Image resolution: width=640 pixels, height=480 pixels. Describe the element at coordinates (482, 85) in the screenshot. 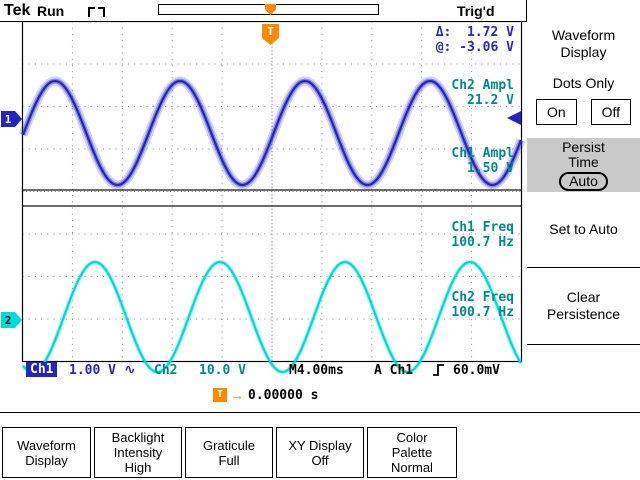

I see `measurement-ch2-ampl-label: Ch2 Ampl` at that location.